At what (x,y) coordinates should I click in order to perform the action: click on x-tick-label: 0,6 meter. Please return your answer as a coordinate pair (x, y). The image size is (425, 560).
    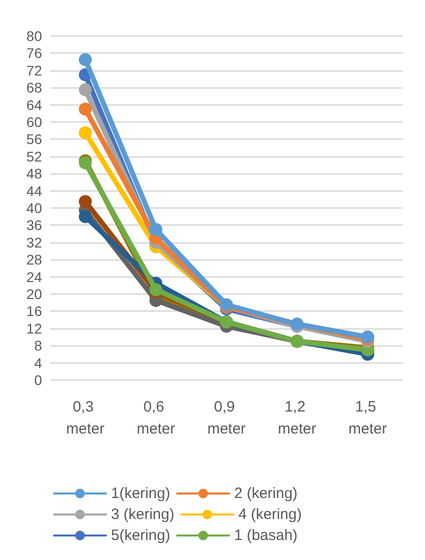
    Looking at the image, I should click on (156, 418).